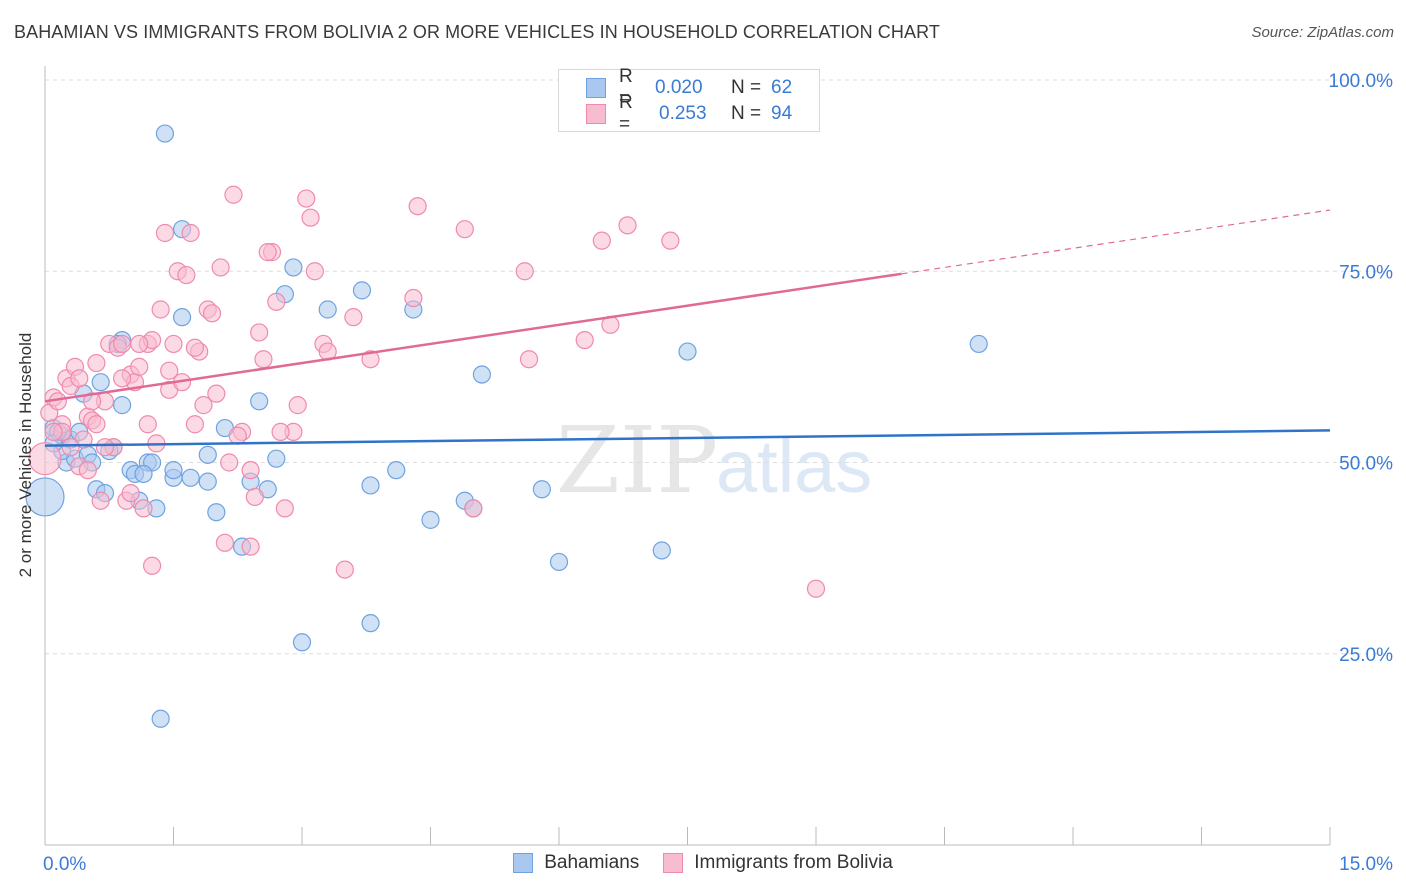  Describe the element at coordinates (782, 113) in the screenshot. I see `legend-n-value: 94` at that location.